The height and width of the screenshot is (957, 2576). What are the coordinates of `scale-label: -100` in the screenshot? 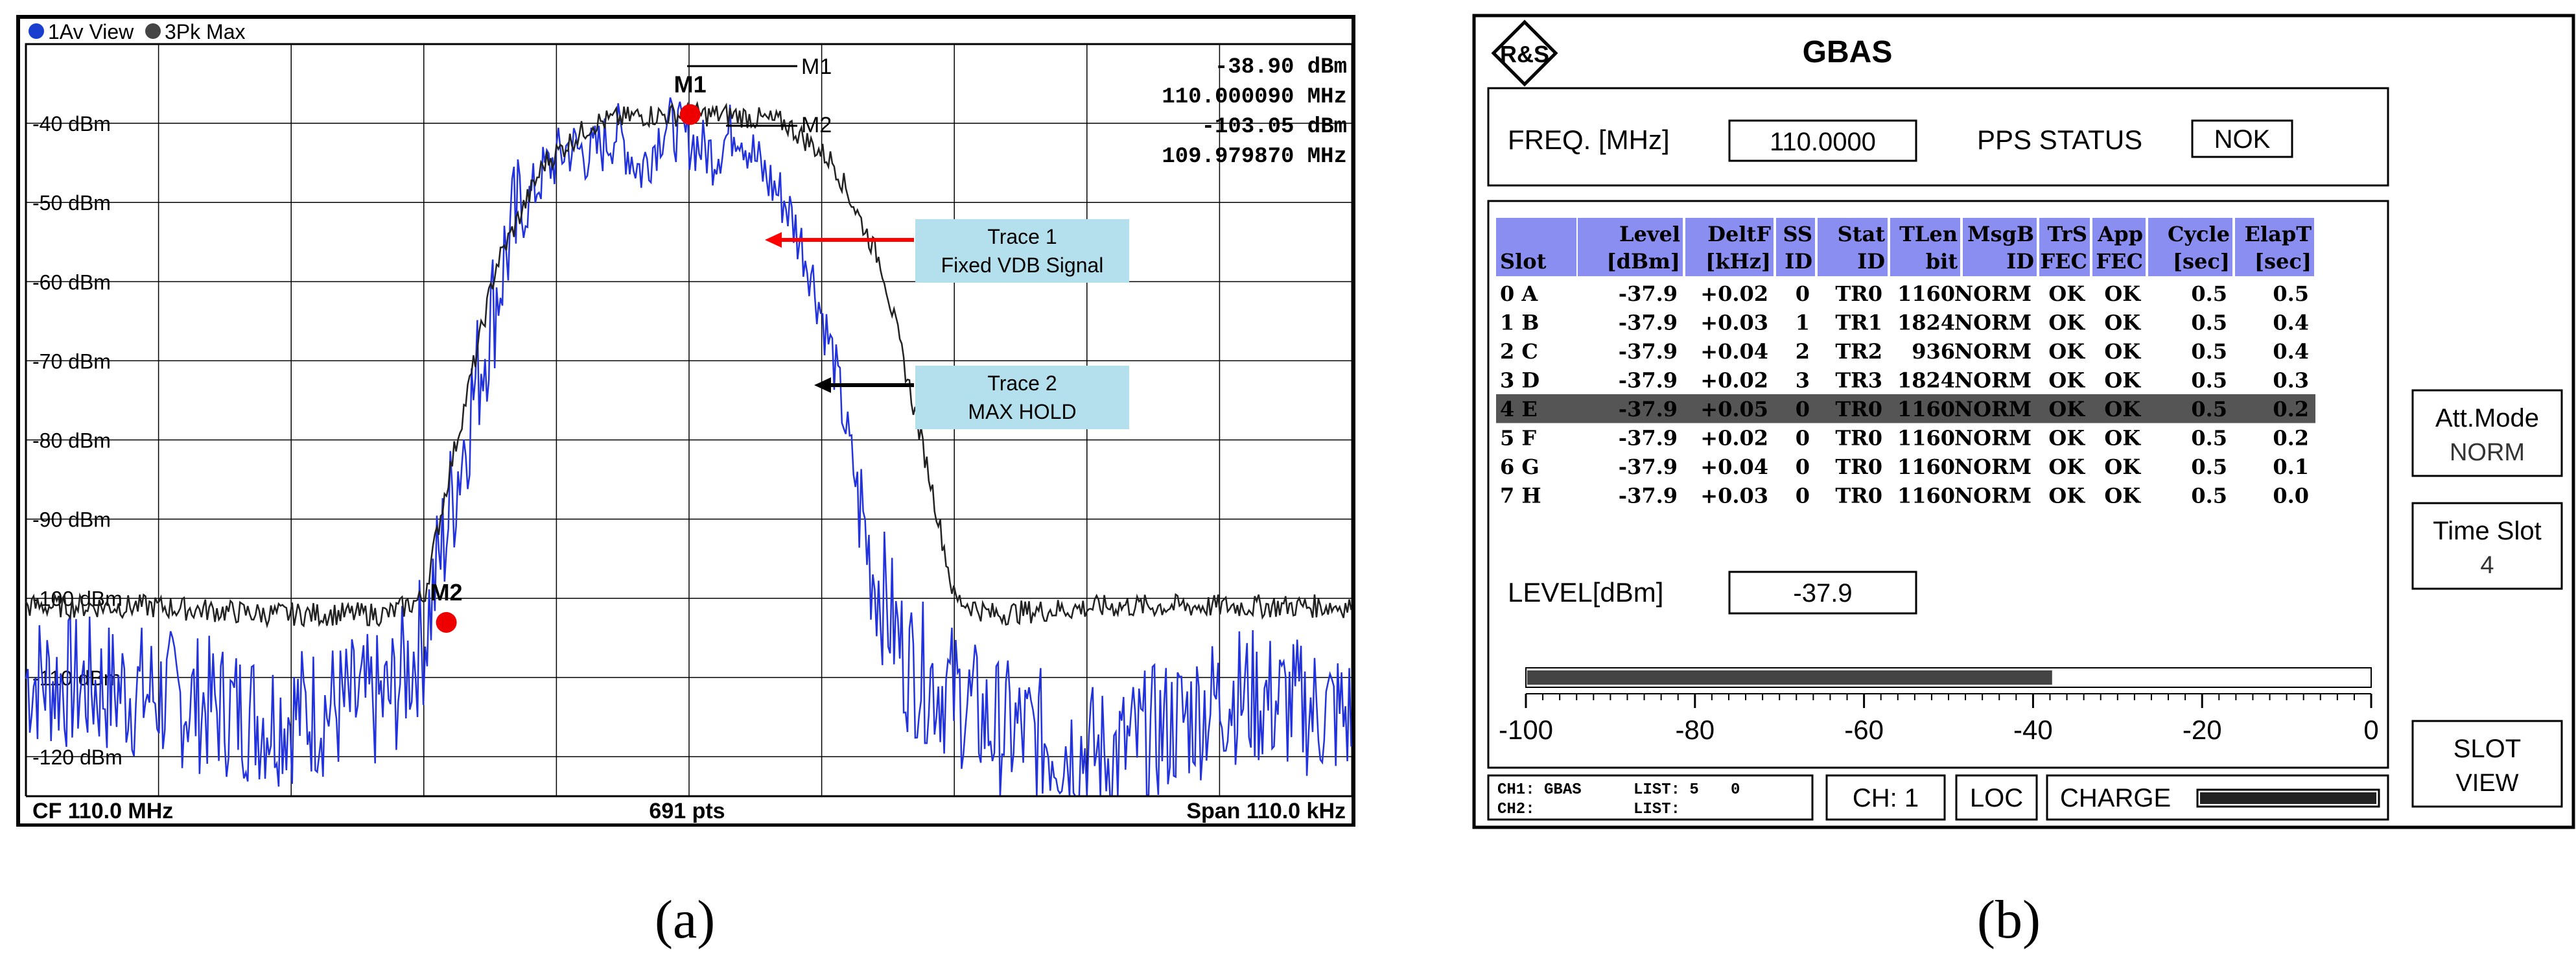 It's located at (1526, 730).